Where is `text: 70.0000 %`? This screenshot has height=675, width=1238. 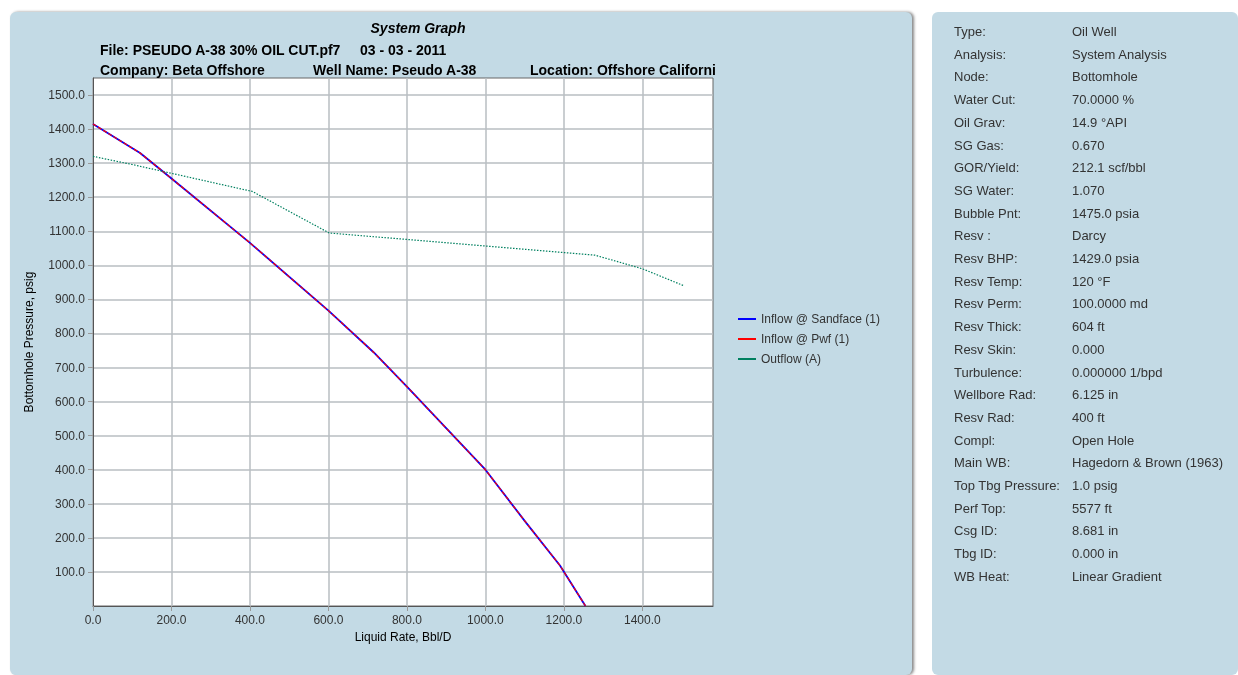
text: 70.0000 % is located at coordinates (1103, 100).